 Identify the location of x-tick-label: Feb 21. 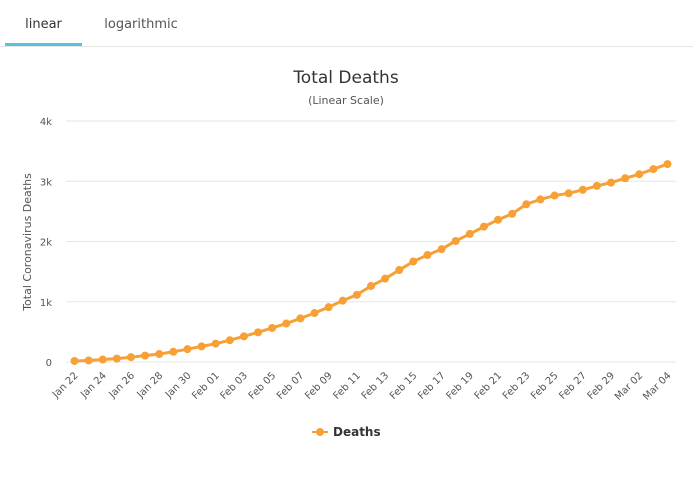
(489, 386).